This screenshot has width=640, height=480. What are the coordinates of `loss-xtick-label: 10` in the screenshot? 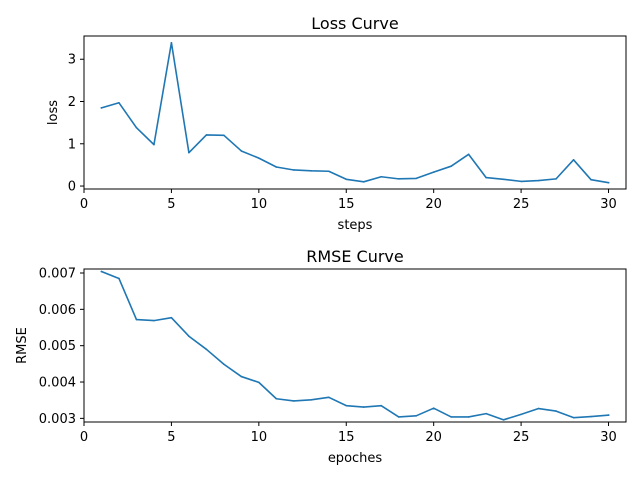 It's located at (259, 204).